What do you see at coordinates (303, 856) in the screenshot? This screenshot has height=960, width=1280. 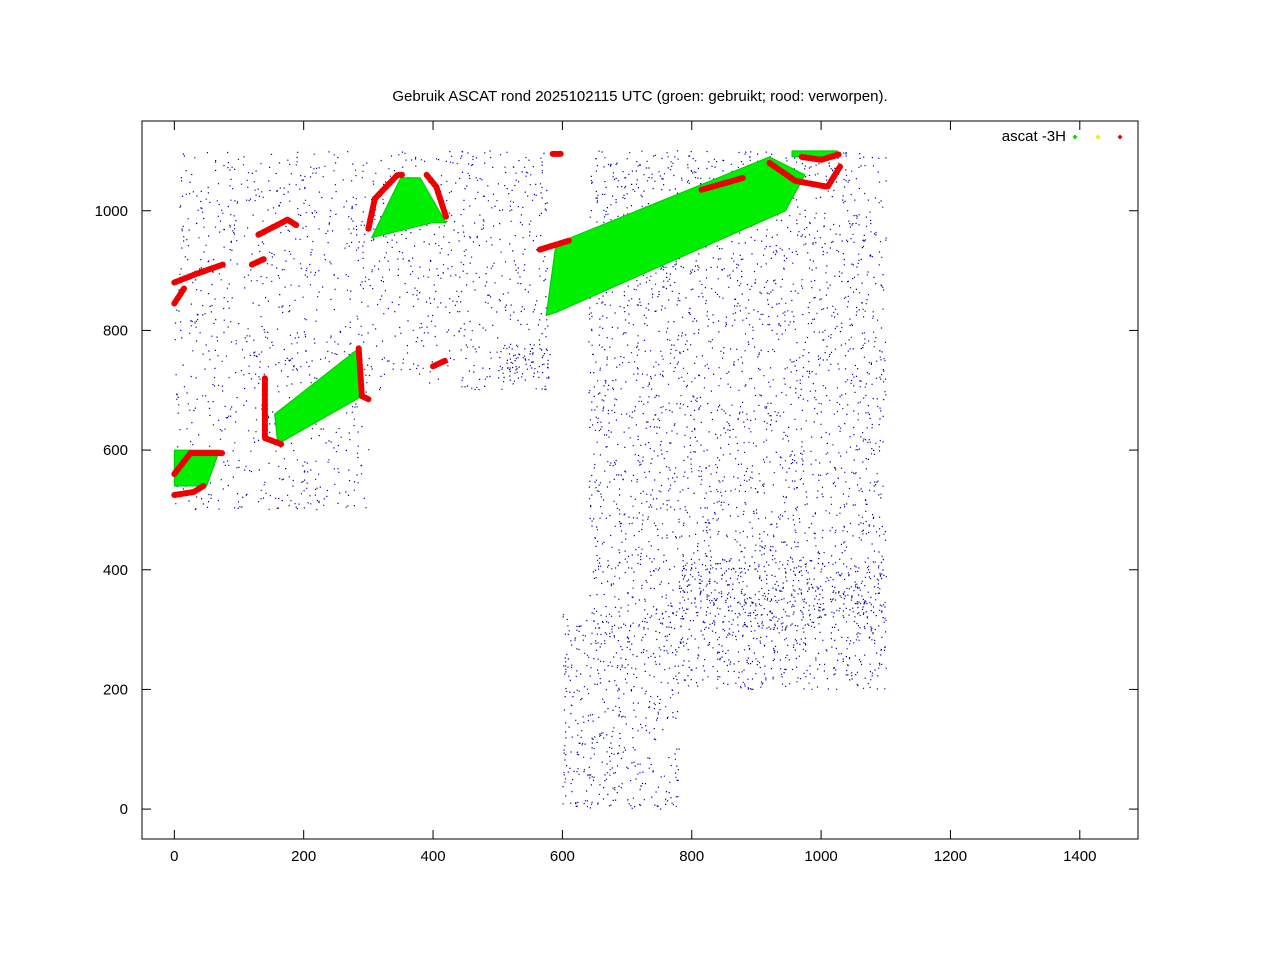 I see `x-tick-label: 200` at bounding box center [303, 856].